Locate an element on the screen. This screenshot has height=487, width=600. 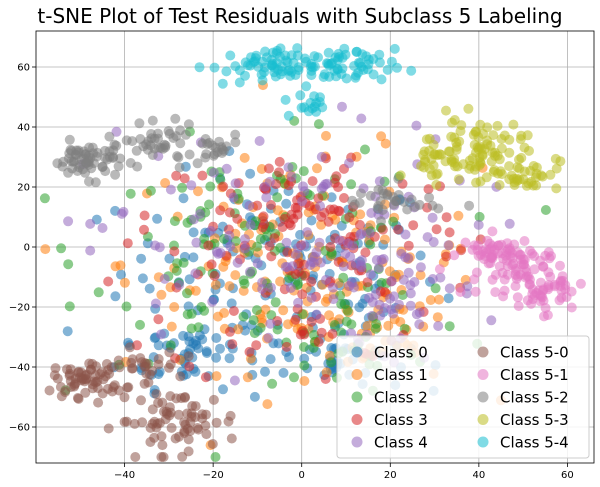
legend-item: Class 5-1 is located at coordinates (523, 375).